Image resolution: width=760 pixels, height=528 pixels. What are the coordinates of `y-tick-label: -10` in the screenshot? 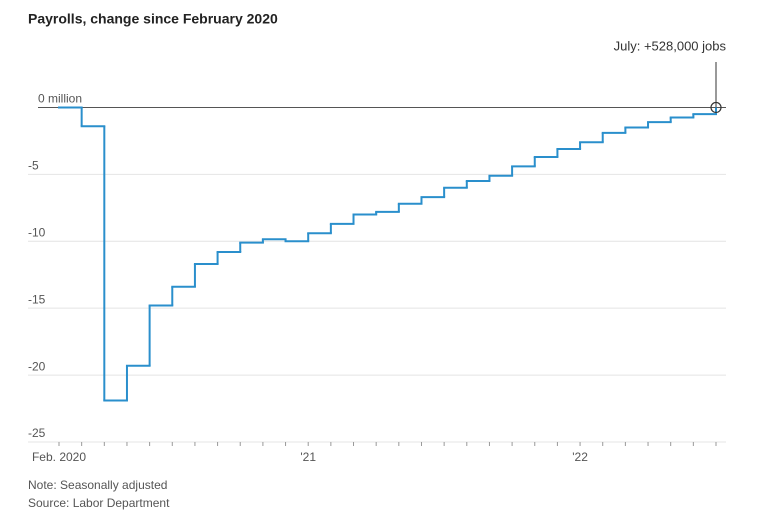 It's located at (37, 232).